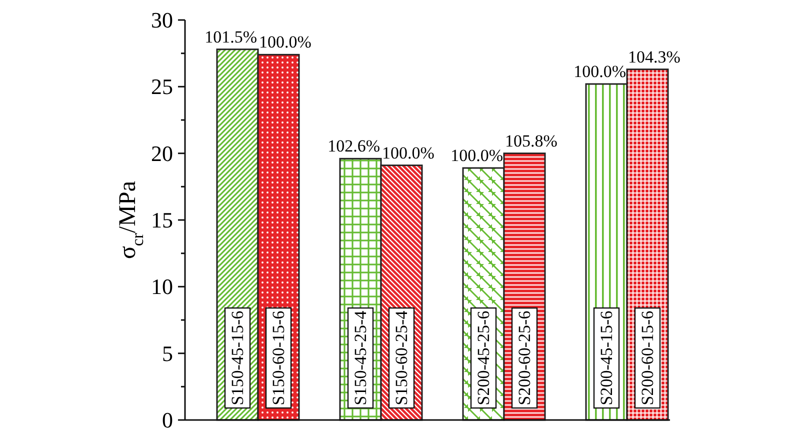  What do you see at coordinates (647, 358) in the screenshot?
I see `x-tick-label: S200-60-15-6` at bounding box center [647, 358].